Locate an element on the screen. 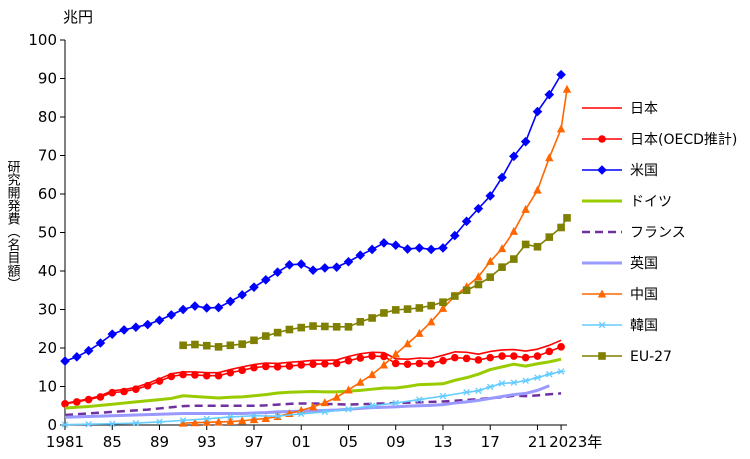 This screenshot has width=750, height=459. legend-label: 日本(OECD推計) is located at coordinates (683, 140).